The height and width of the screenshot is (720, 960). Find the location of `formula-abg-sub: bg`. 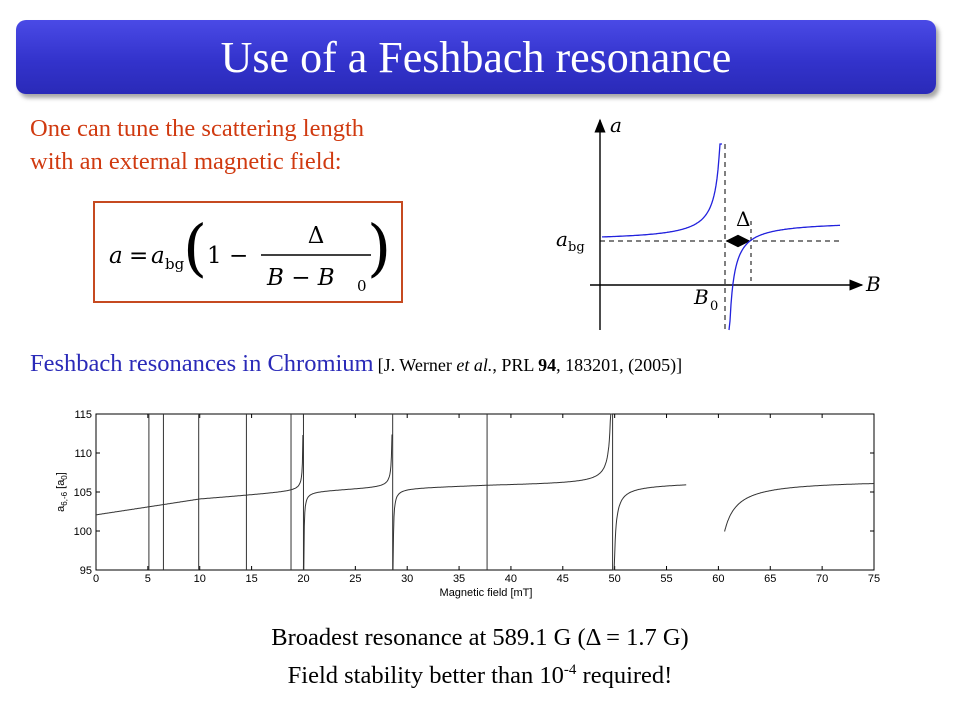

formula-abg-sub: bg is located at coordinates (175, 264).